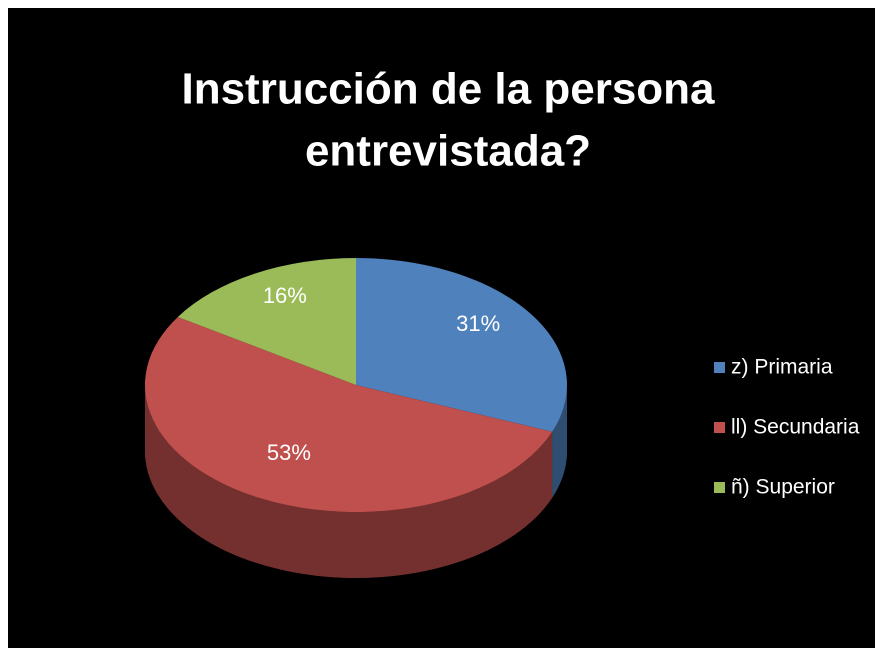  Describe the element at coordinates (478, 323) in the screenshot. I see `value-label: 31%` at that location.